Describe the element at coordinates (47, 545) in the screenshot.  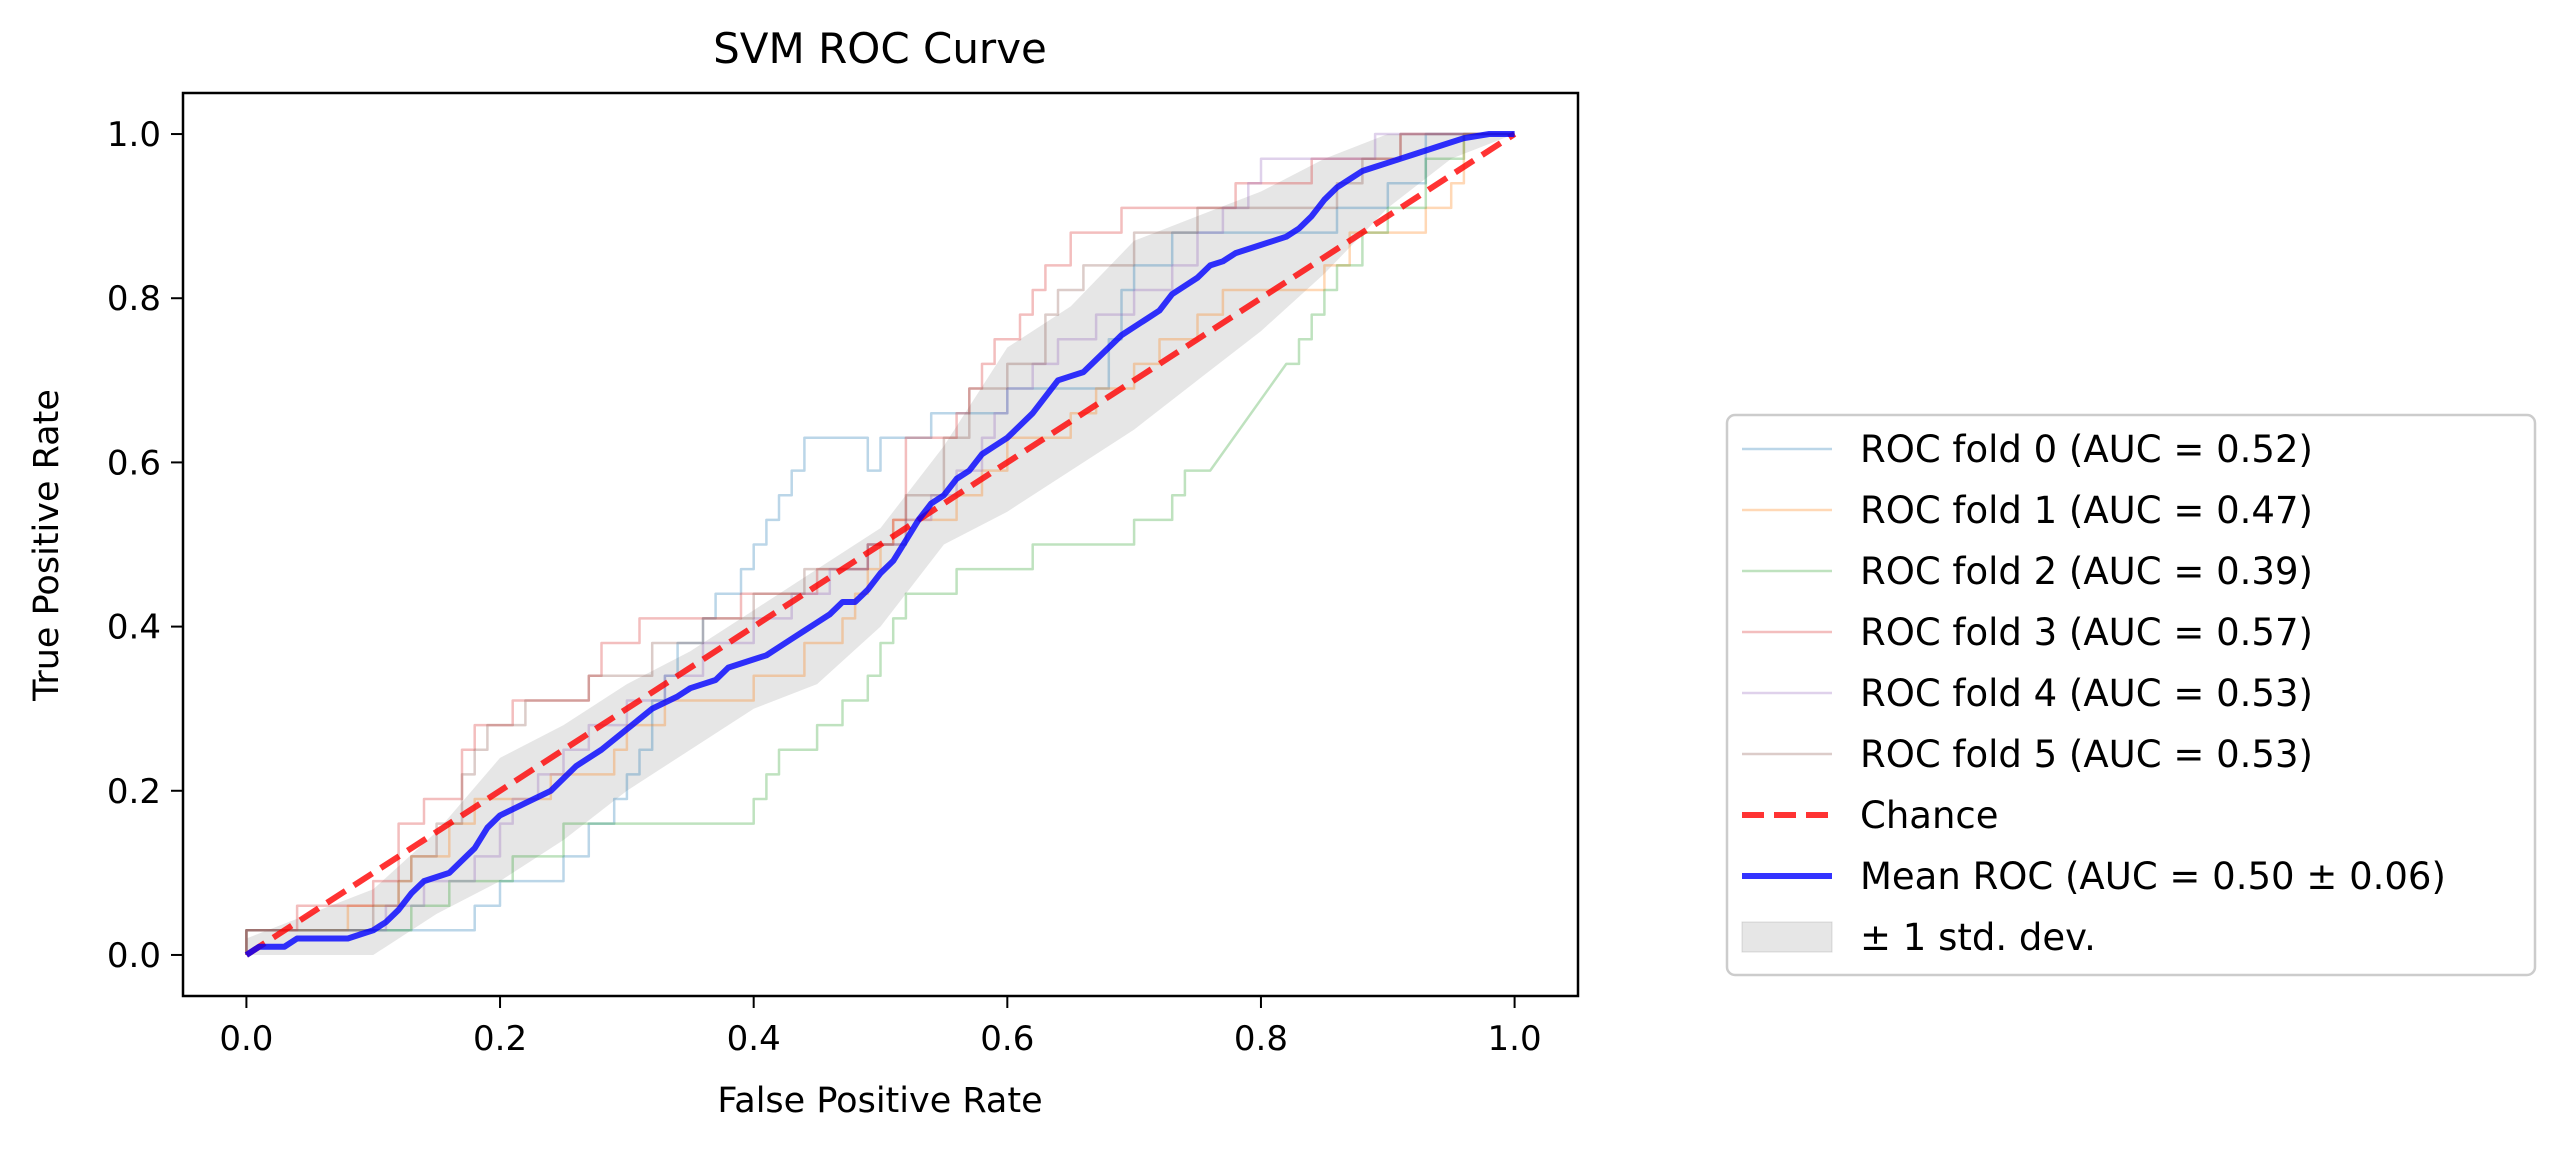
I see `y-axis-label: True Positive Rate` at that location.